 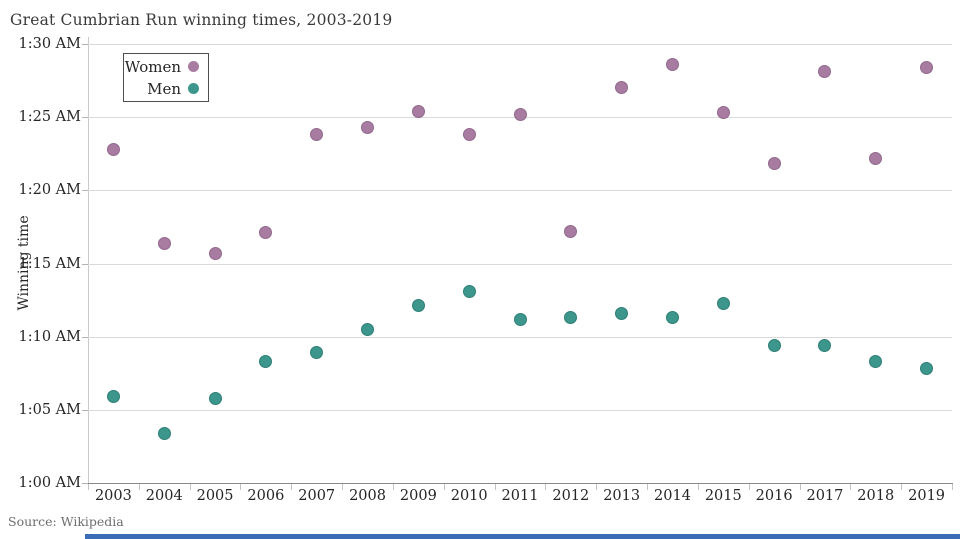 What do you see at coordinates (520, 496) in the screenshot?
I see `x-tick-label: 2011` at bounding box center [520, 496].